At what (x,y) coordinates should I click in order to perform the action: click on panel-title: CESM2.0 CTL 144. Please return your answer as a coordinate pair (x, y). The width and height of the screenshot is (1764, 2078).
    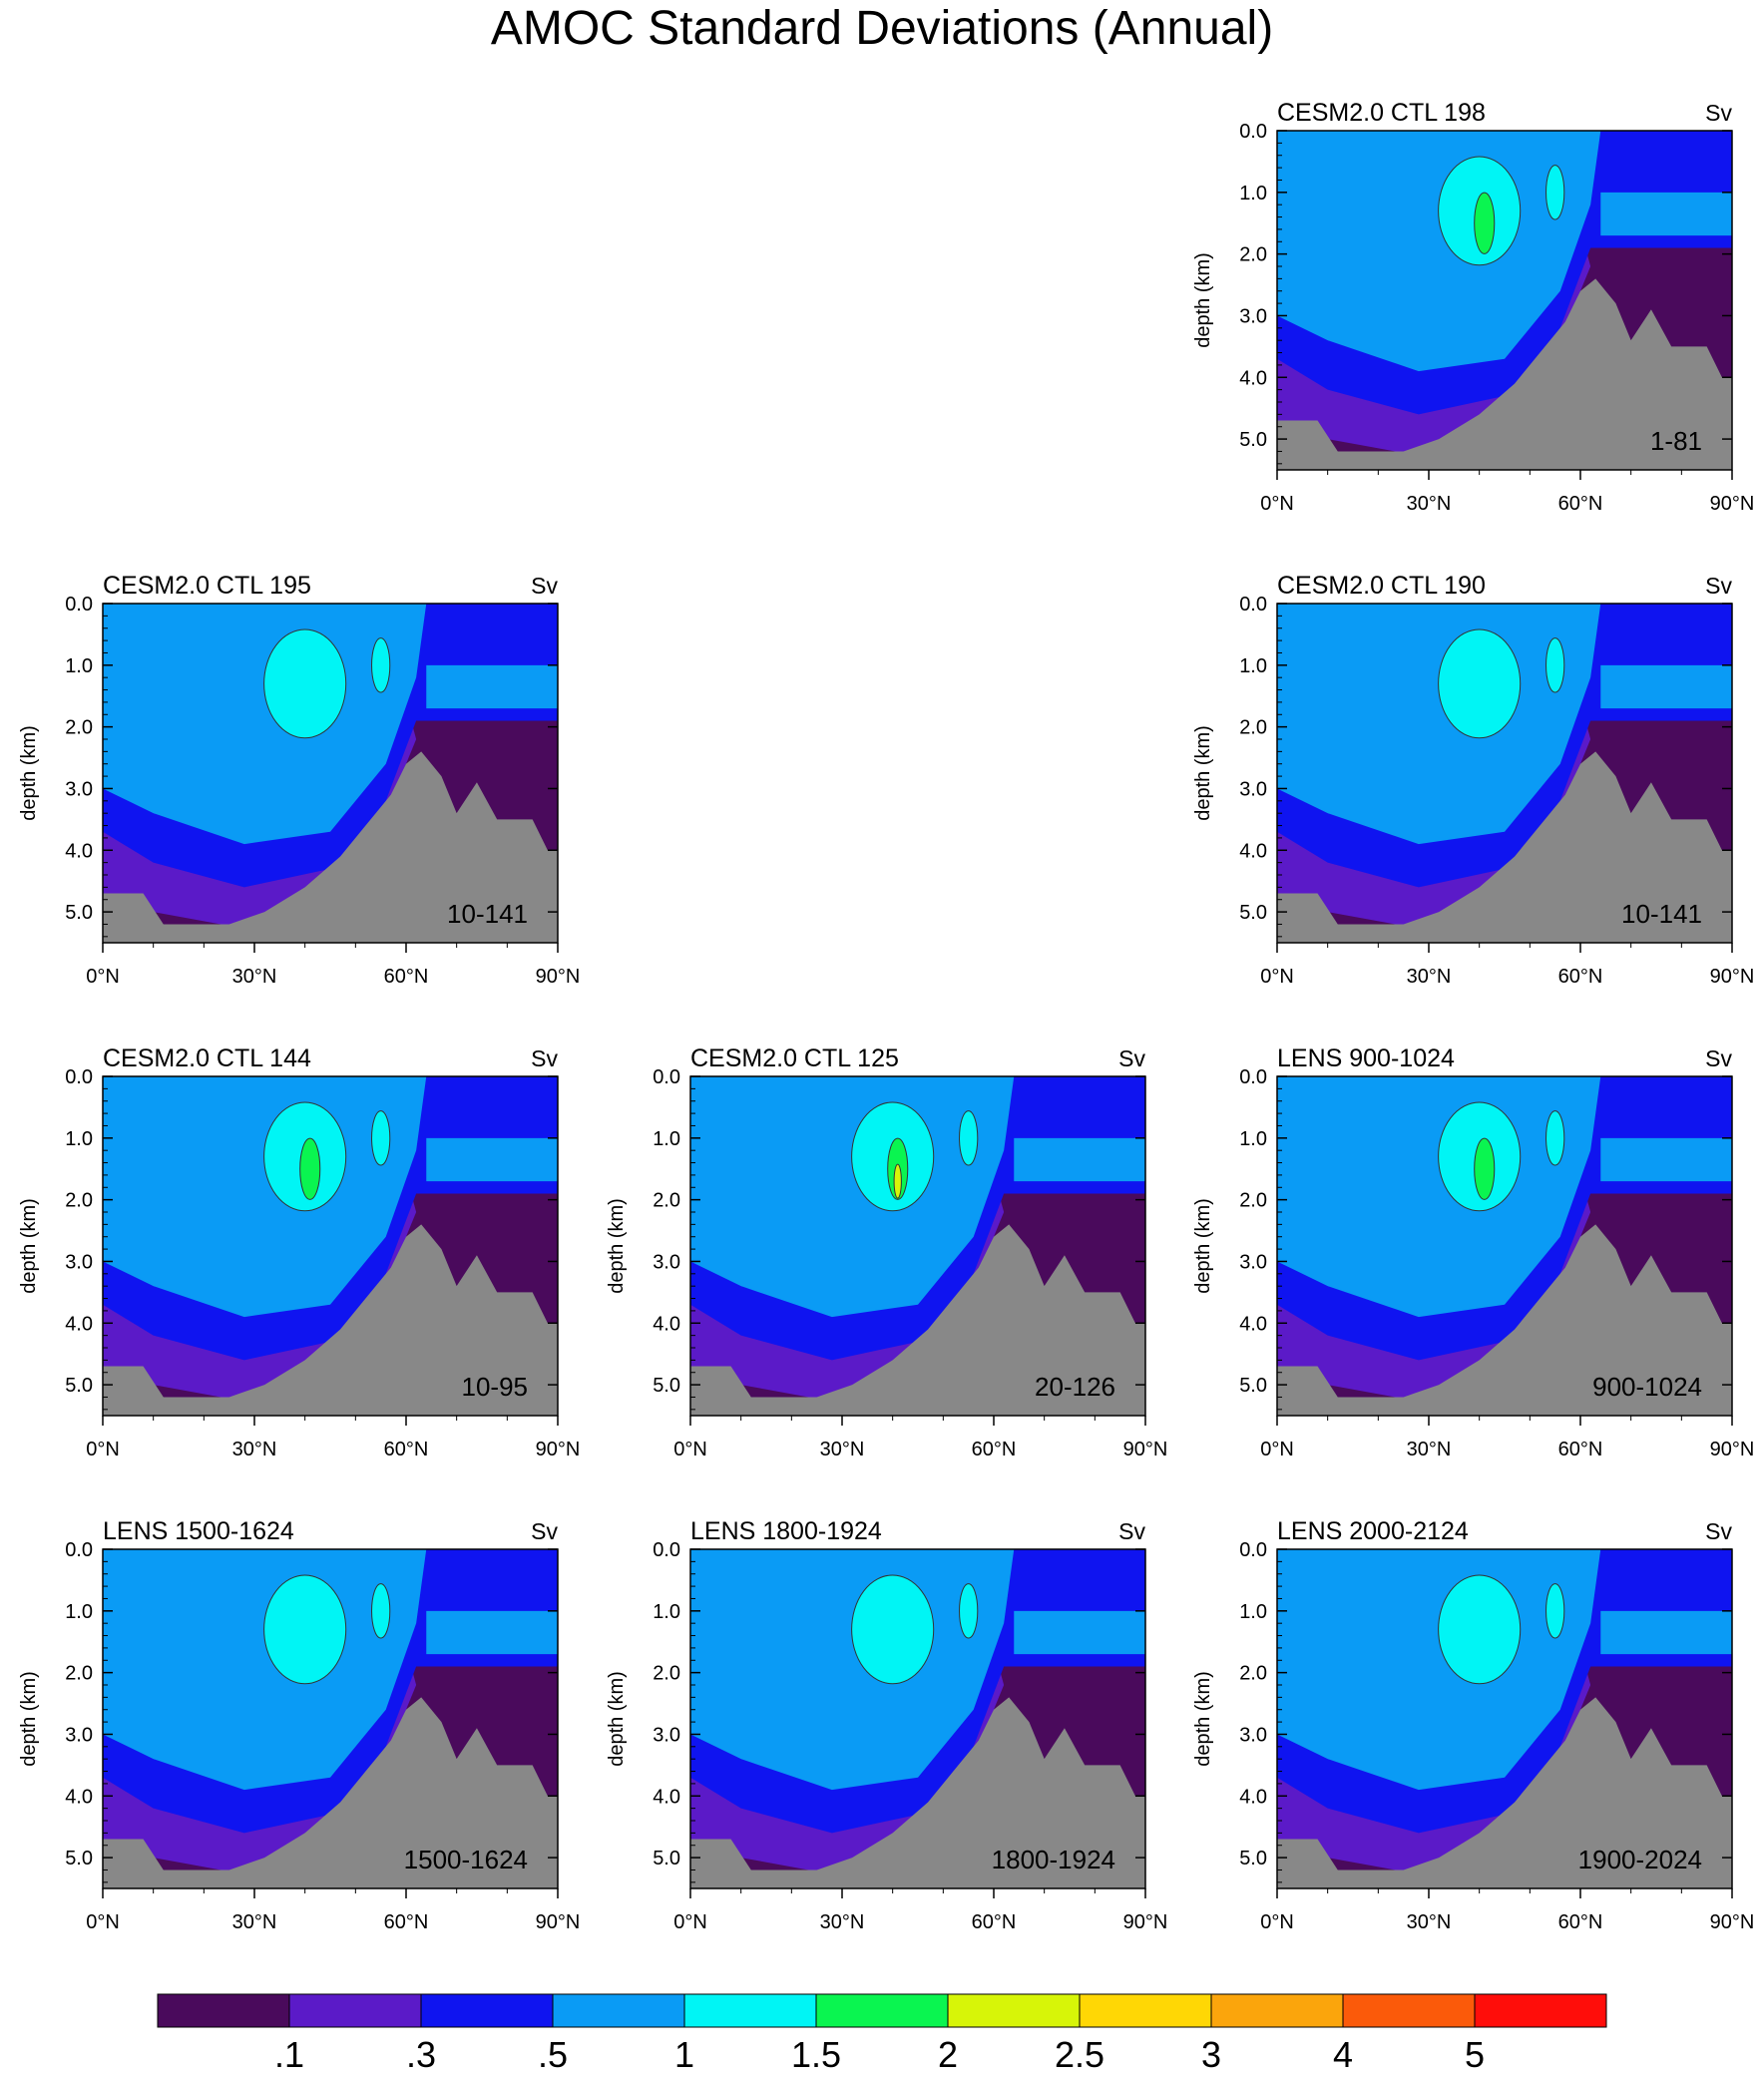
    Looking at the image, I should click on (207, 1058).